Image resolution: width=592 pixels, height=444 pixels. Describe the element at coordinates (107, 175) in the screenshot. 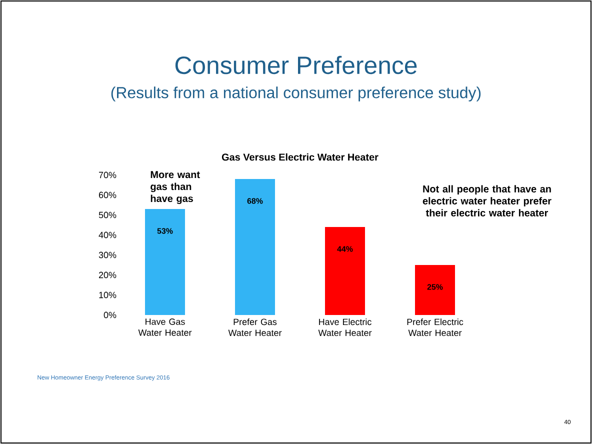

I see `y-tick-label: 70%` at that location.